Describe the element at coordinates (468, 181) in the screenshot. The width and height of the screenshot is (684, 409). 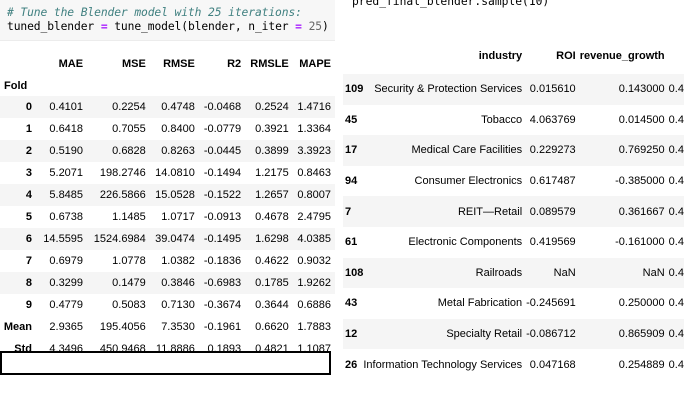
I see `table-cell: Consumer Electronics` at that location.